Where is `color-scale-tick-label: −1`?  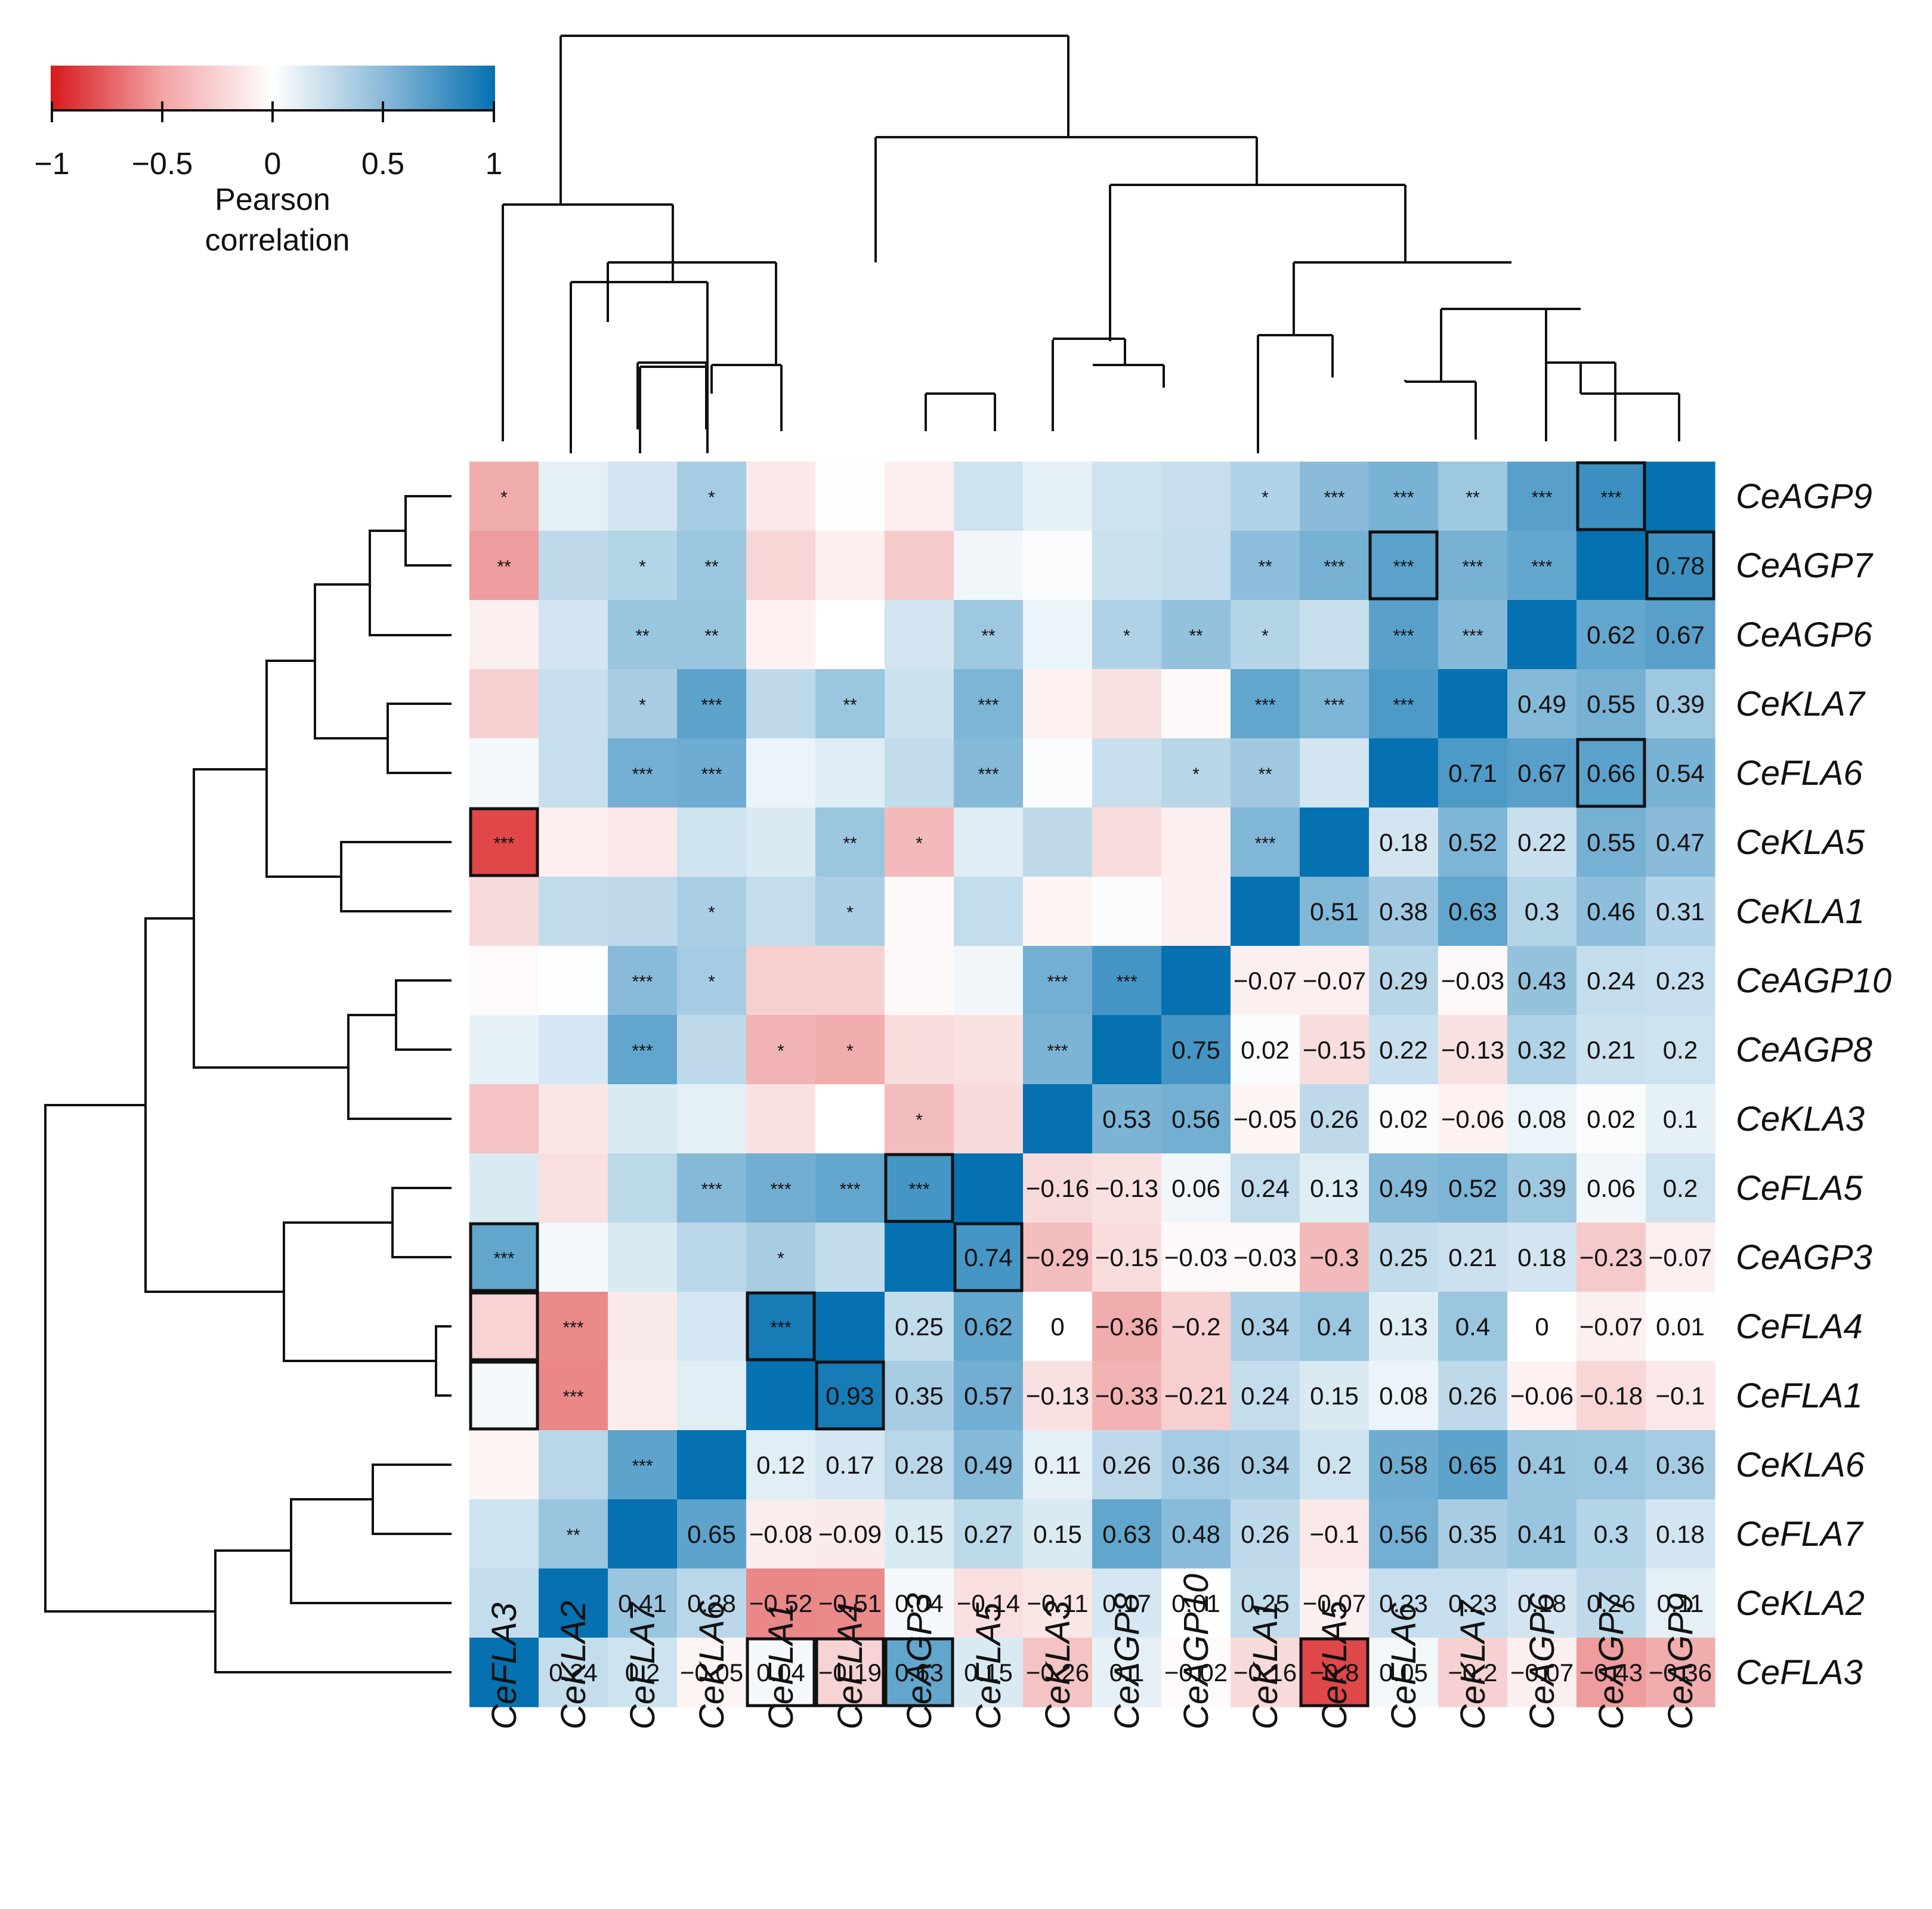 color-scale-tick-label: −1 is located at coordinates (51, 164).